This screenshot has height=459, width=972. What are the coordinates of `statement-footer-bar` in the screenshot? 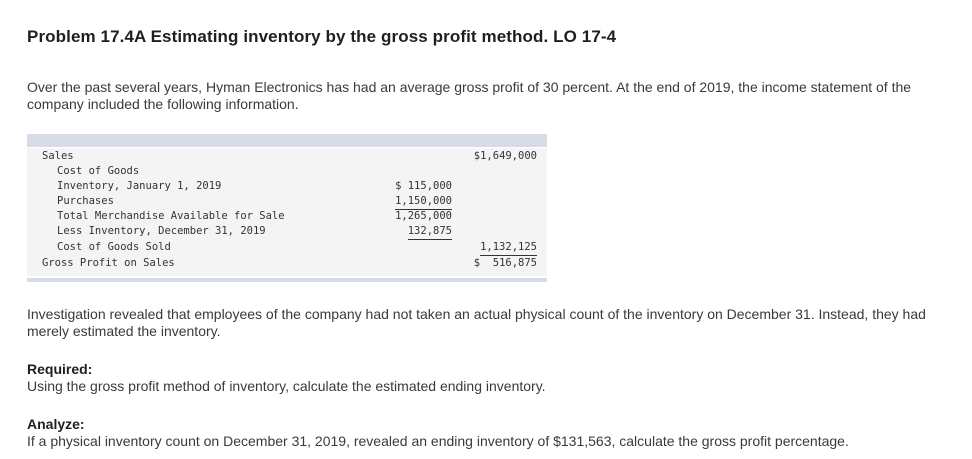 It's located at (287, 280).